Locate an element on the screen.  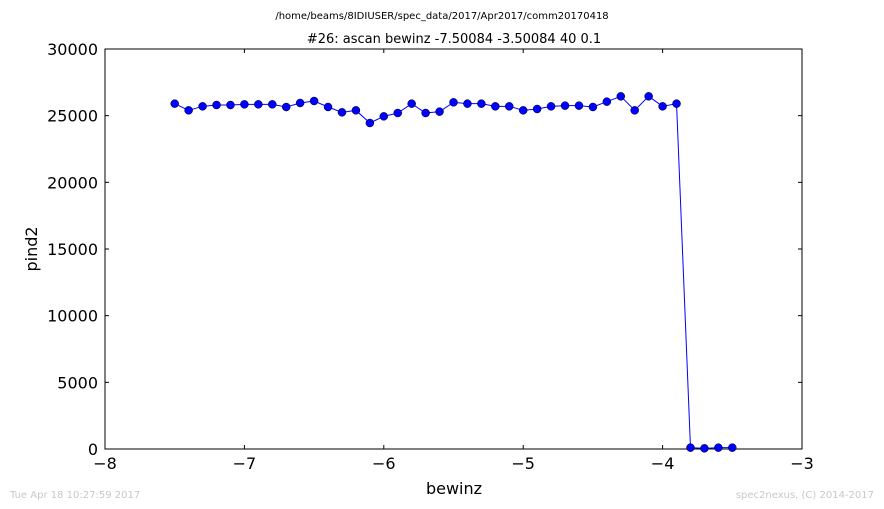
footer-credit: spec2nexus, (C) 2014-2017 is located at coordinates (805, 495).